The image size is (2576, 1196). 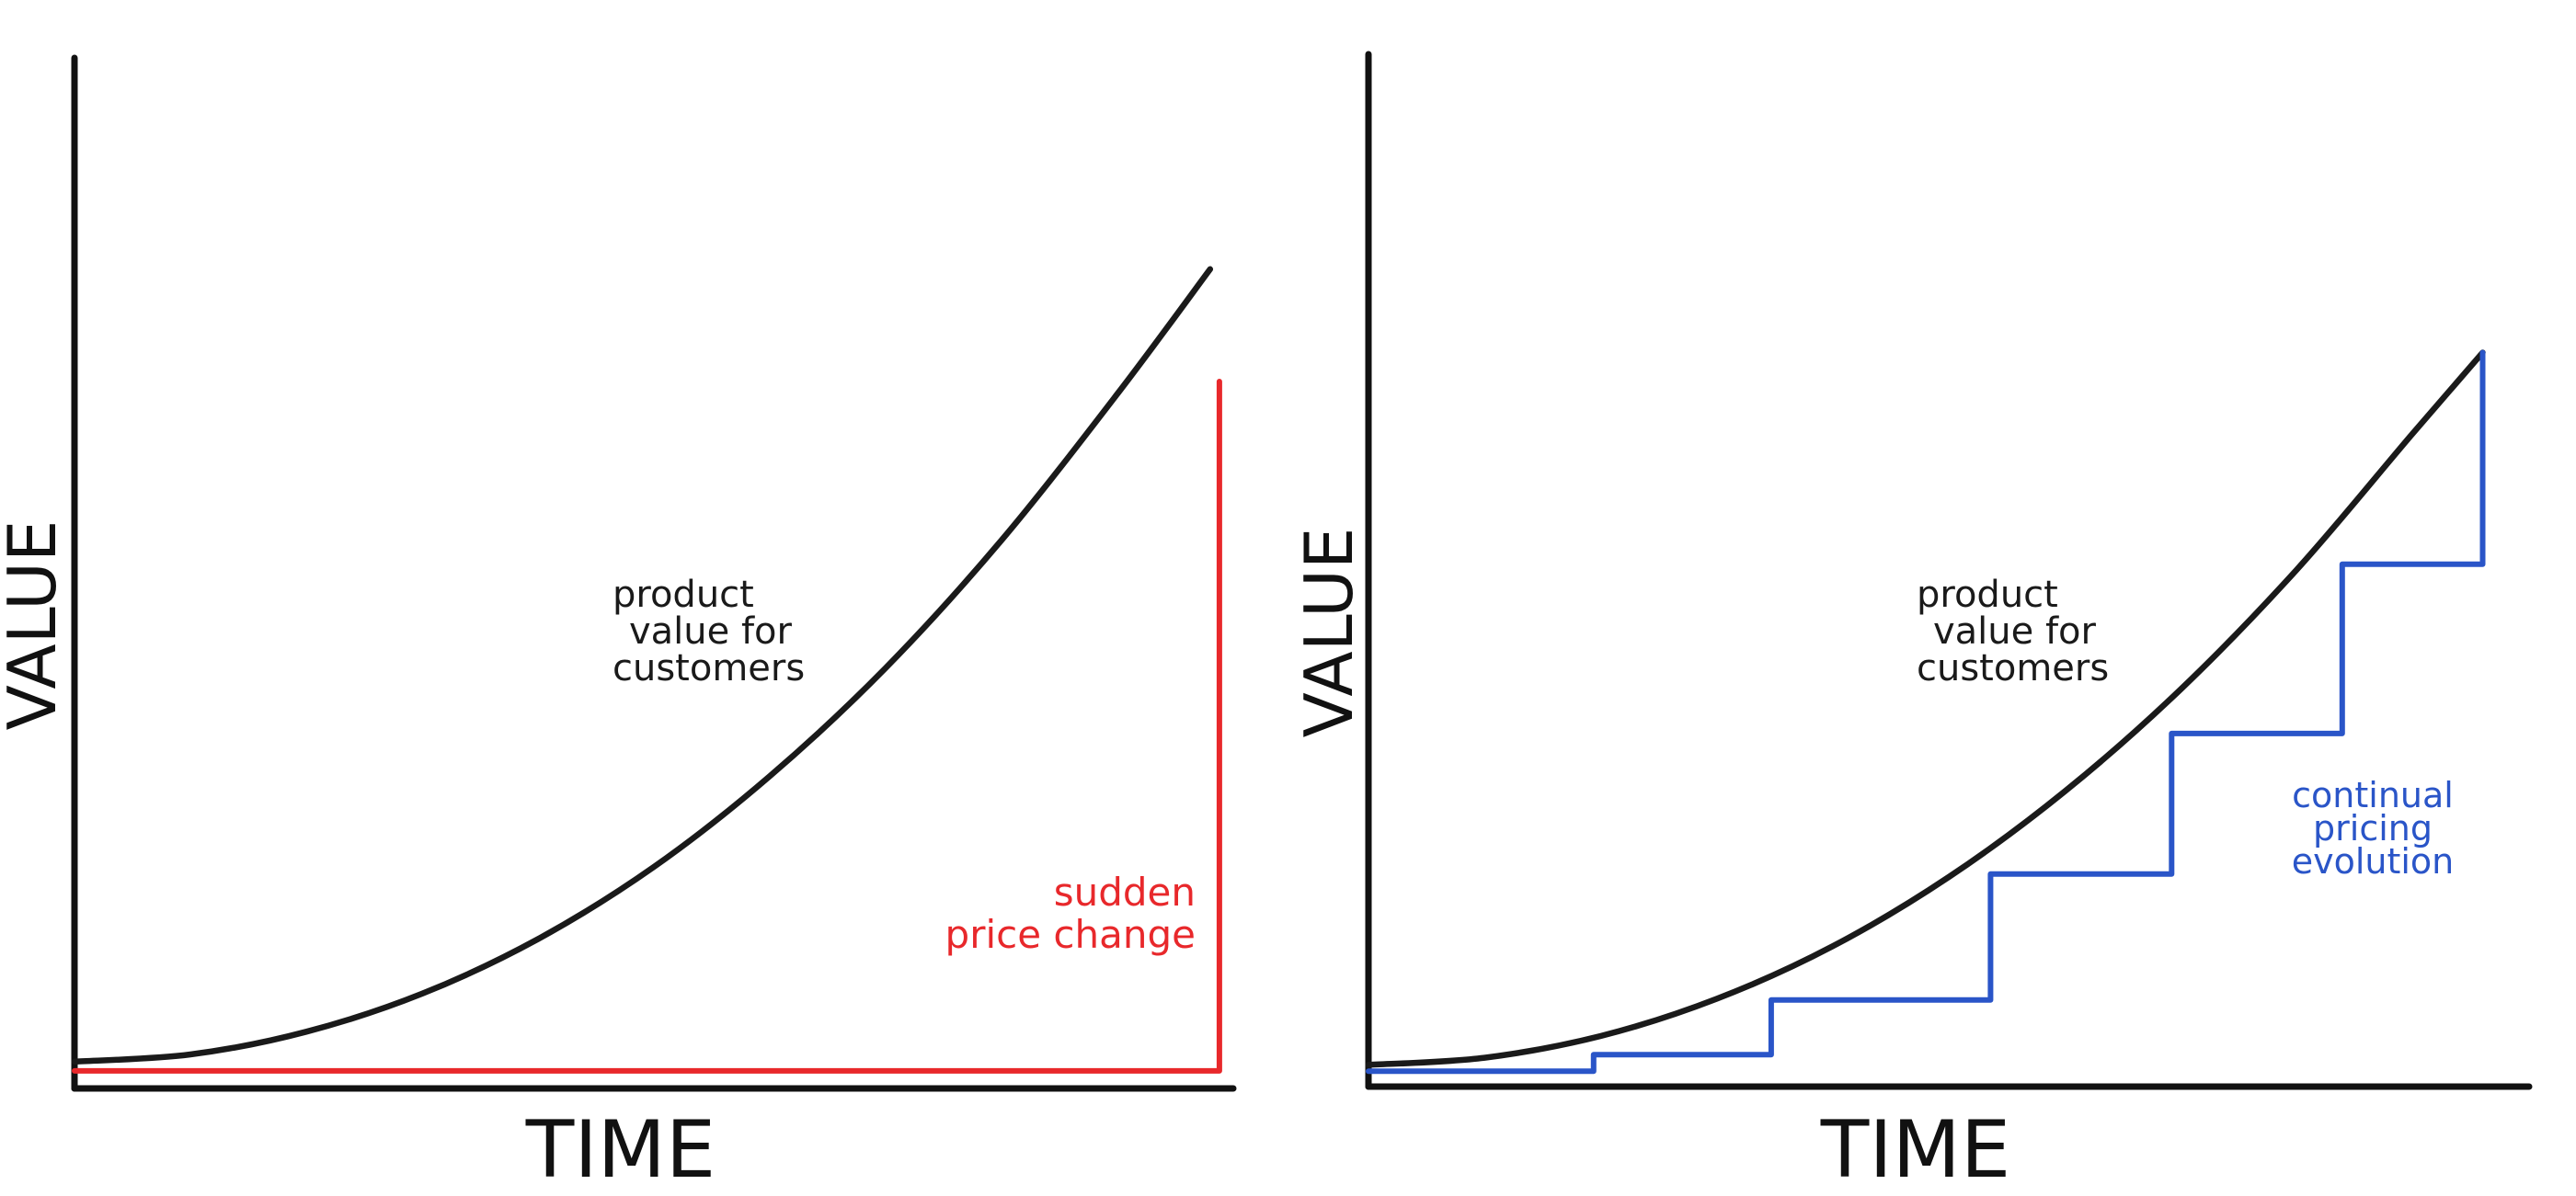 I want to click on annotation-line: pricing, so click(x=2373, y=828).